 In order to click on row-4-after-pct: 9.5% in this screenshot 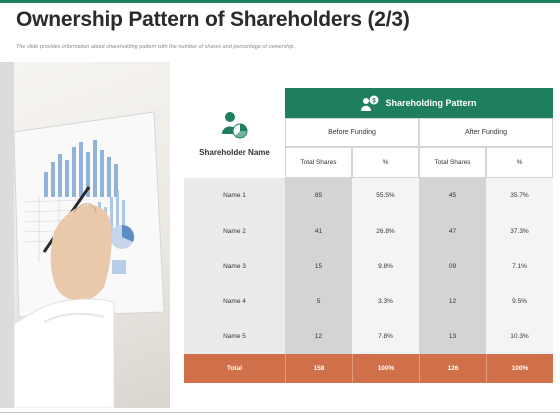, I will do `click(519, 301)`.